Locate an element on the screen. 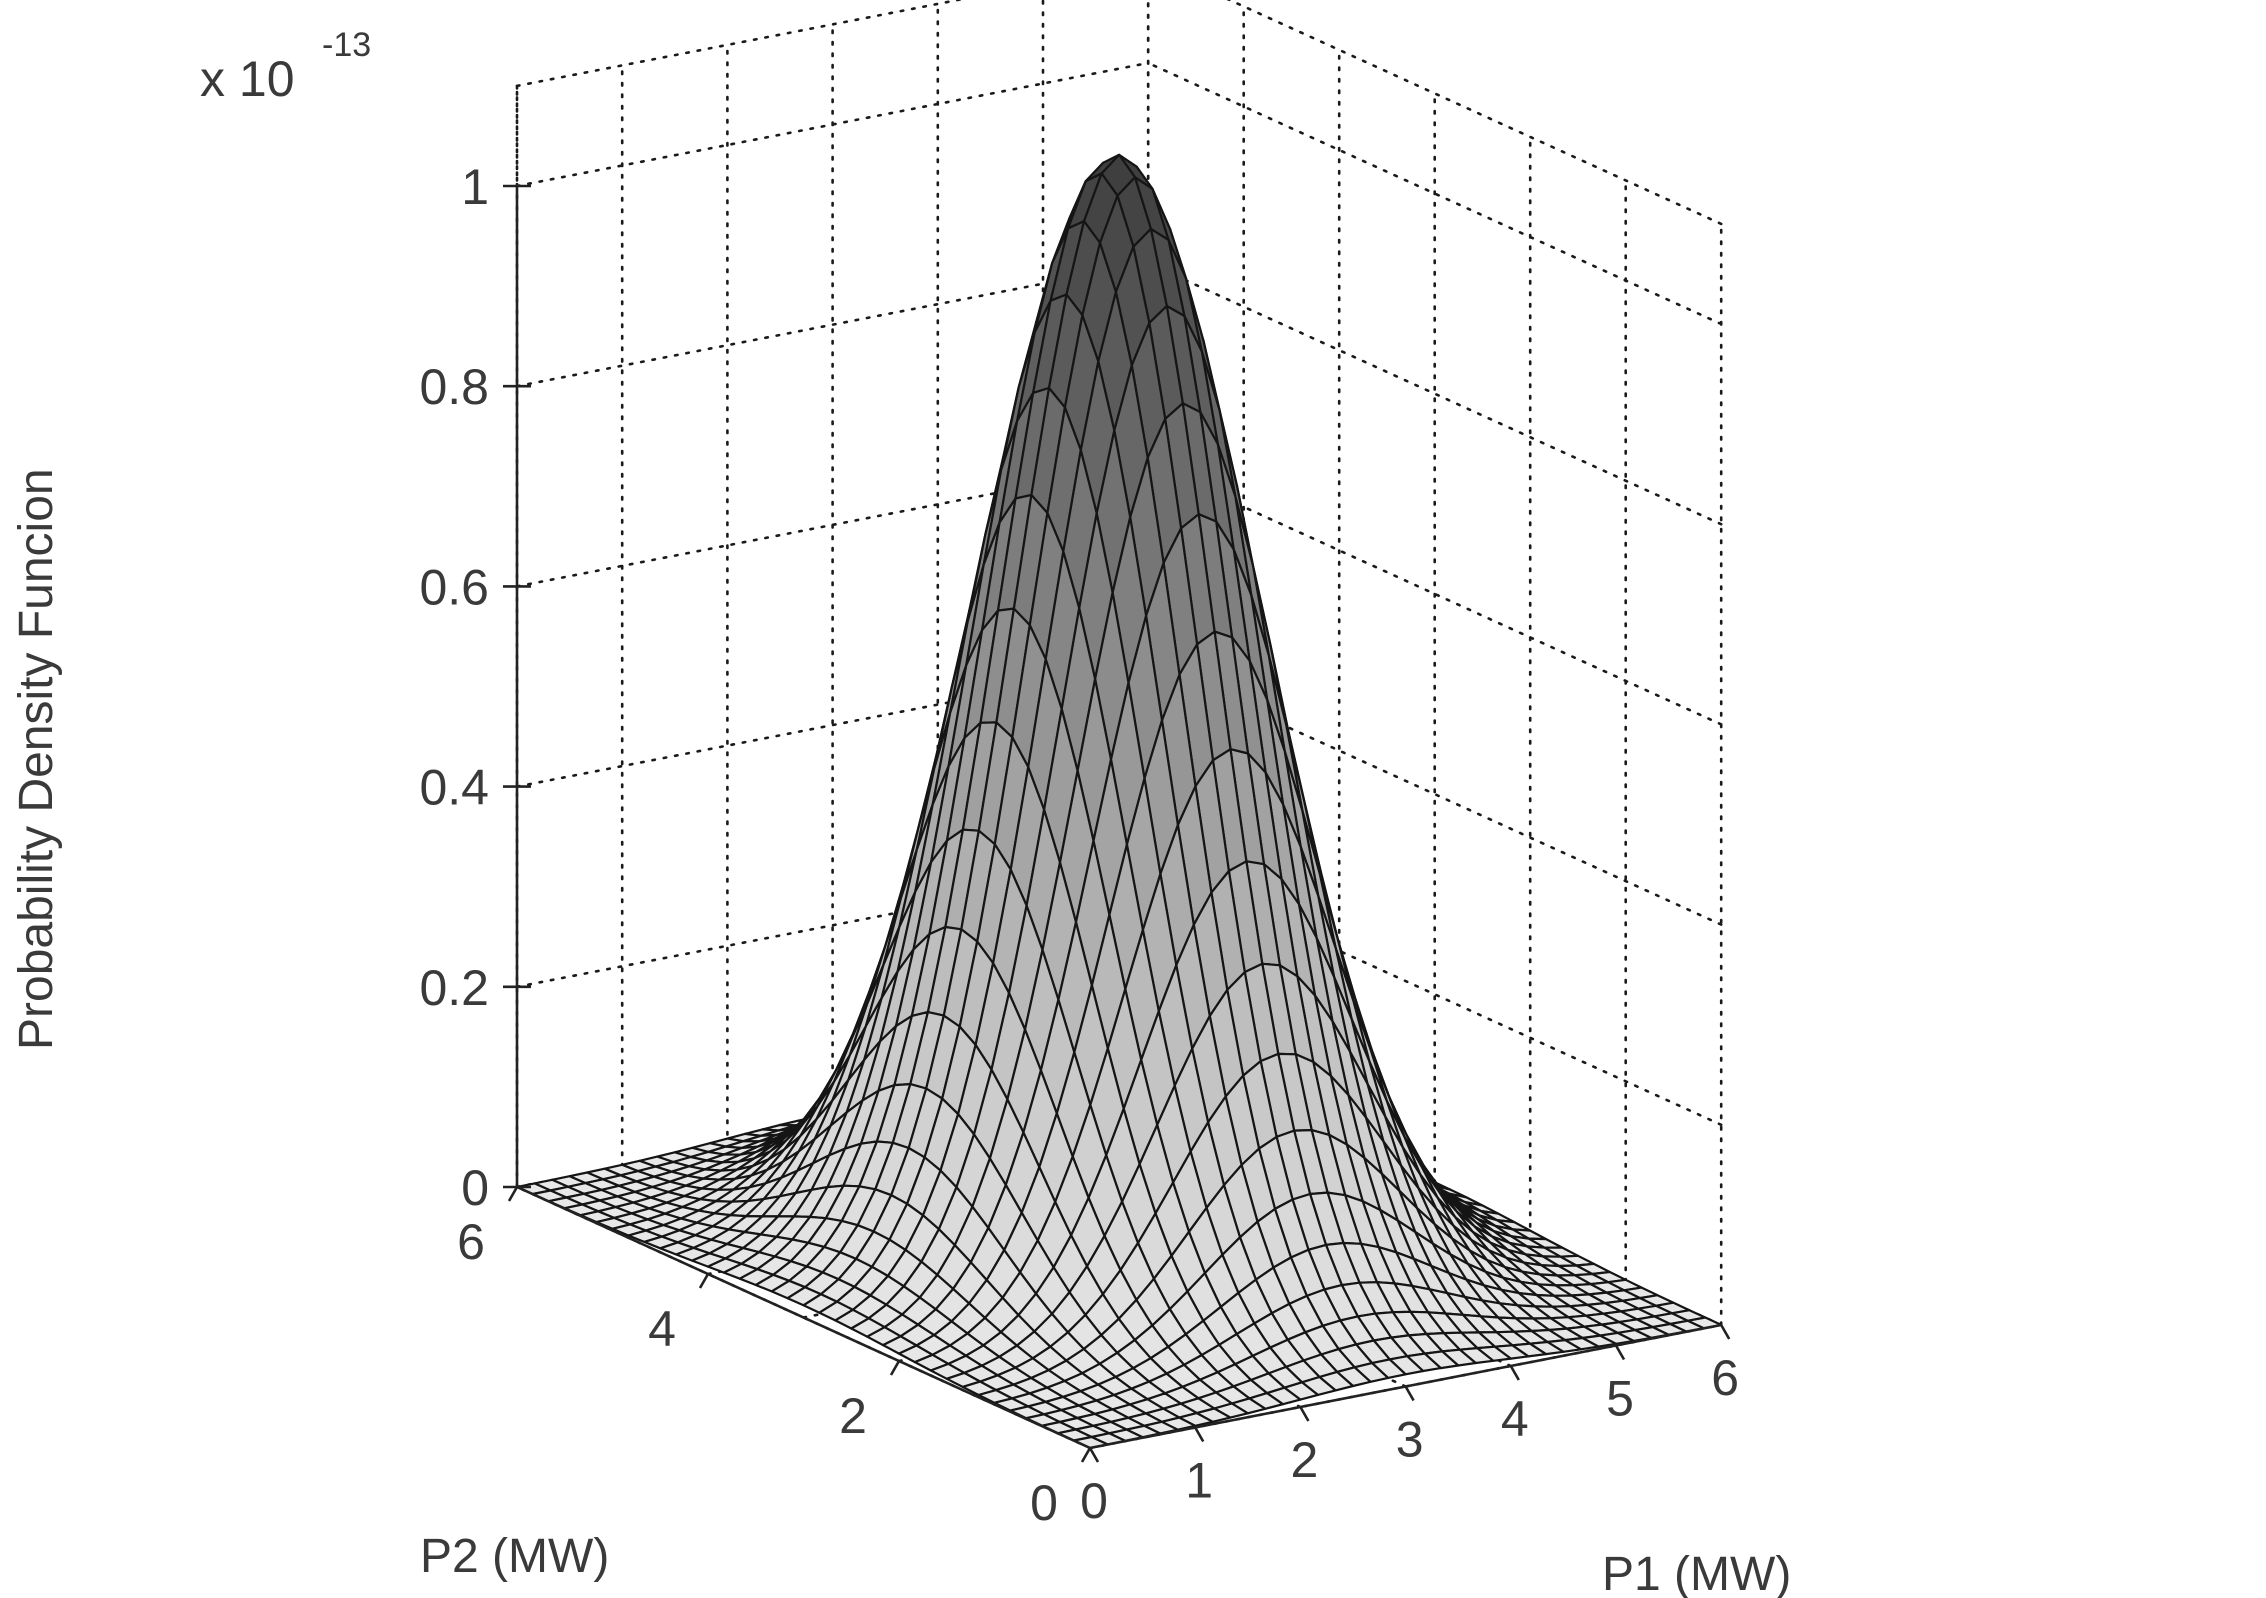 The height and width of the screenshot is (1598, 2266). y-tick-label: 2 is located at coordinates (853, 1416).